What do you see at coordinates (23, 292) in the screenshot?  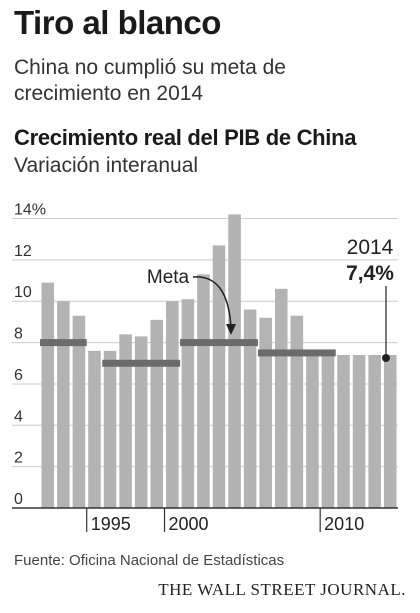 I see `y-tick-label: 10` at bounding box center [23, 292].